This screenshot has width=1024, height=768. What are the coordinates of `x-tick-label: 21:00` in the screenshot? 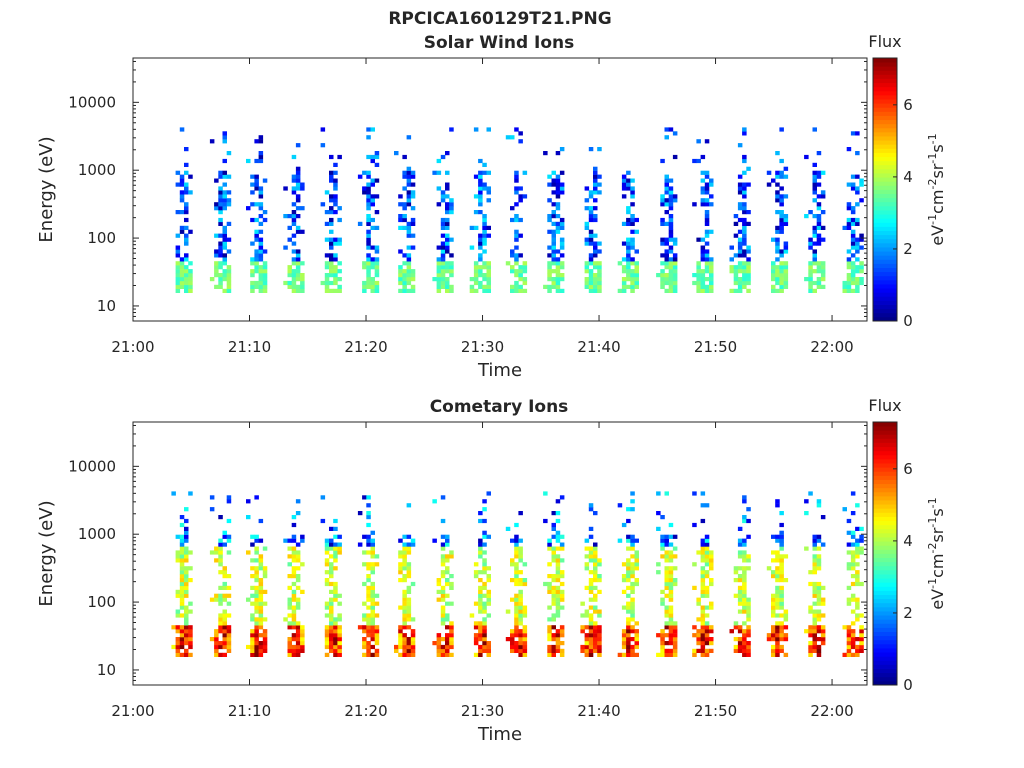 It's located at (132, 347).